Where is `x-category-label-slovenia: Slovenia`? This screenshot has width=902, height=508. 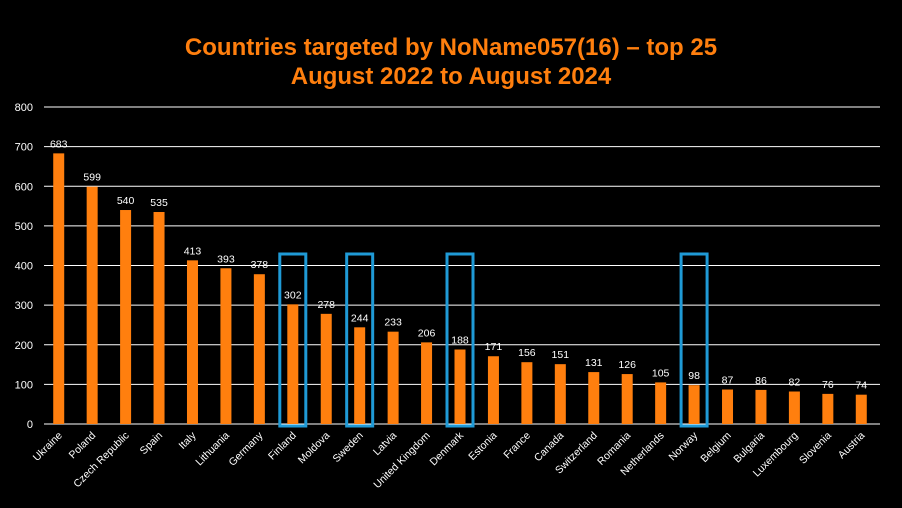
x-category-label-slovenia: Slovenia is located at coordinates (815, 448).